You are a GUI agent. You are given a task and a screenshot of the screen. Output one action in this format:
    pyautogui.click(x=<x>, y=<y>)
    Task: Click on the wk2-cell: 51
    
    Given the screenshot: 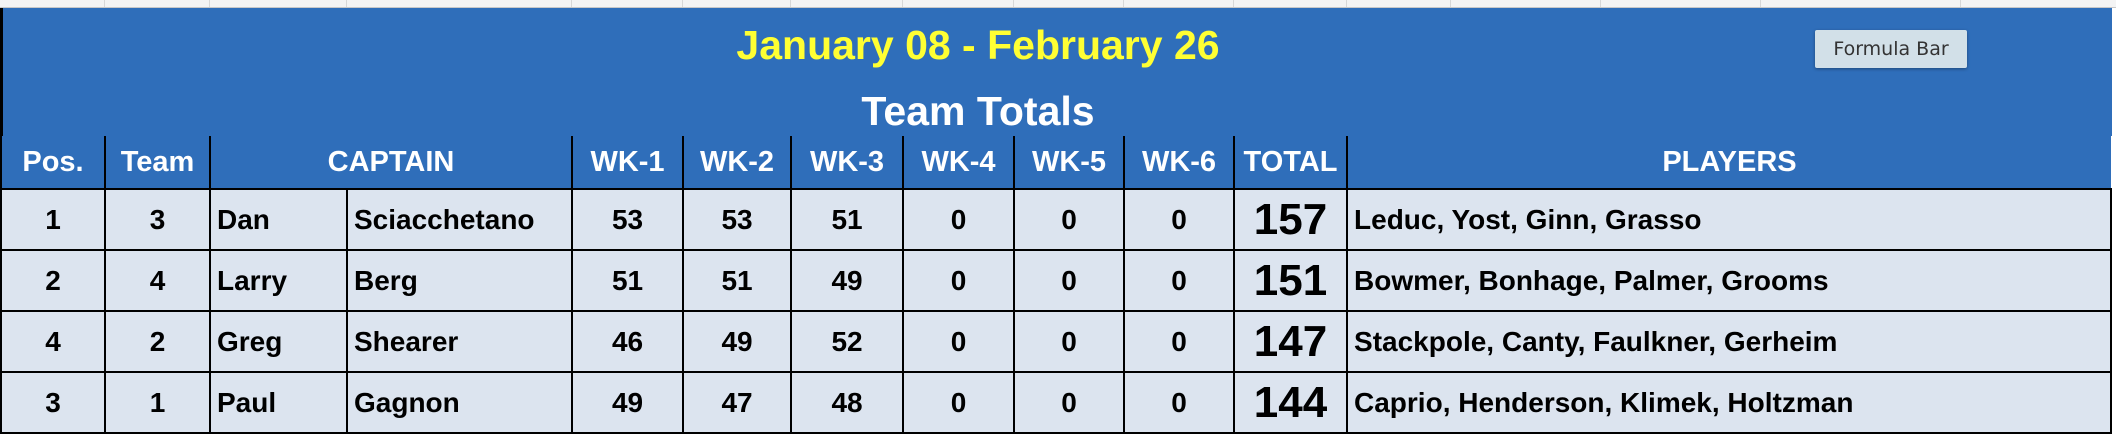 What is the action you would take?
    pyautogui.click(x=737, y=280)
    